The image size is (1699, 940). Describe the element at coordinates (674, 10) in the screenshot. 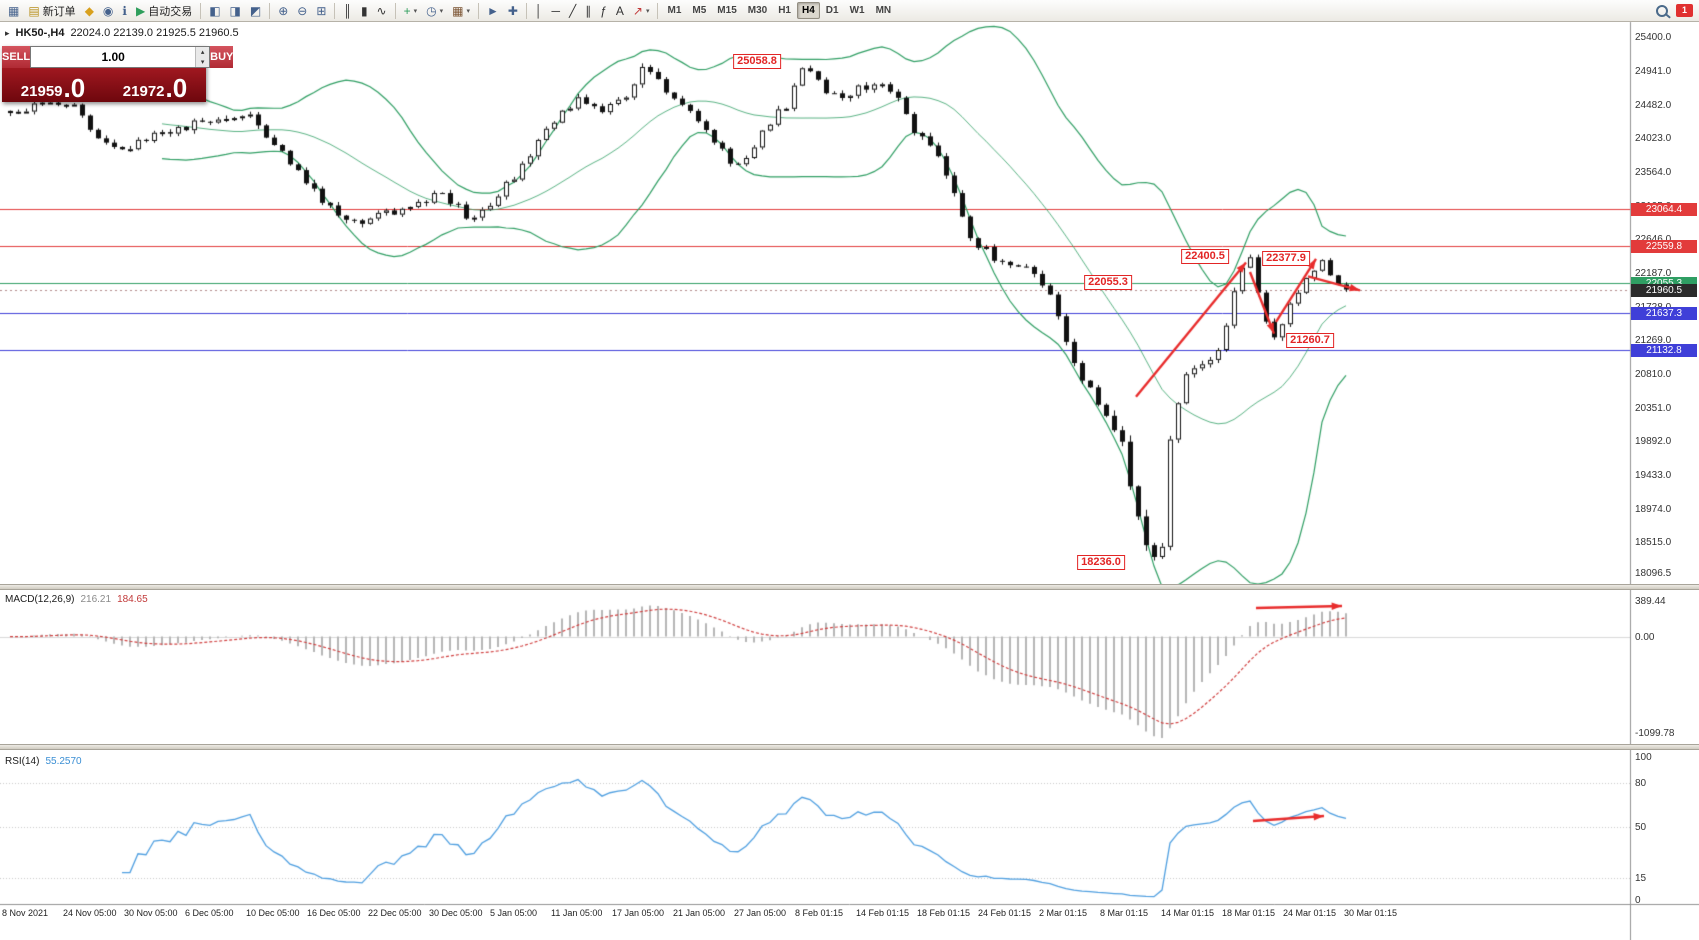

I see `timeframe-M1: M1` at that location.